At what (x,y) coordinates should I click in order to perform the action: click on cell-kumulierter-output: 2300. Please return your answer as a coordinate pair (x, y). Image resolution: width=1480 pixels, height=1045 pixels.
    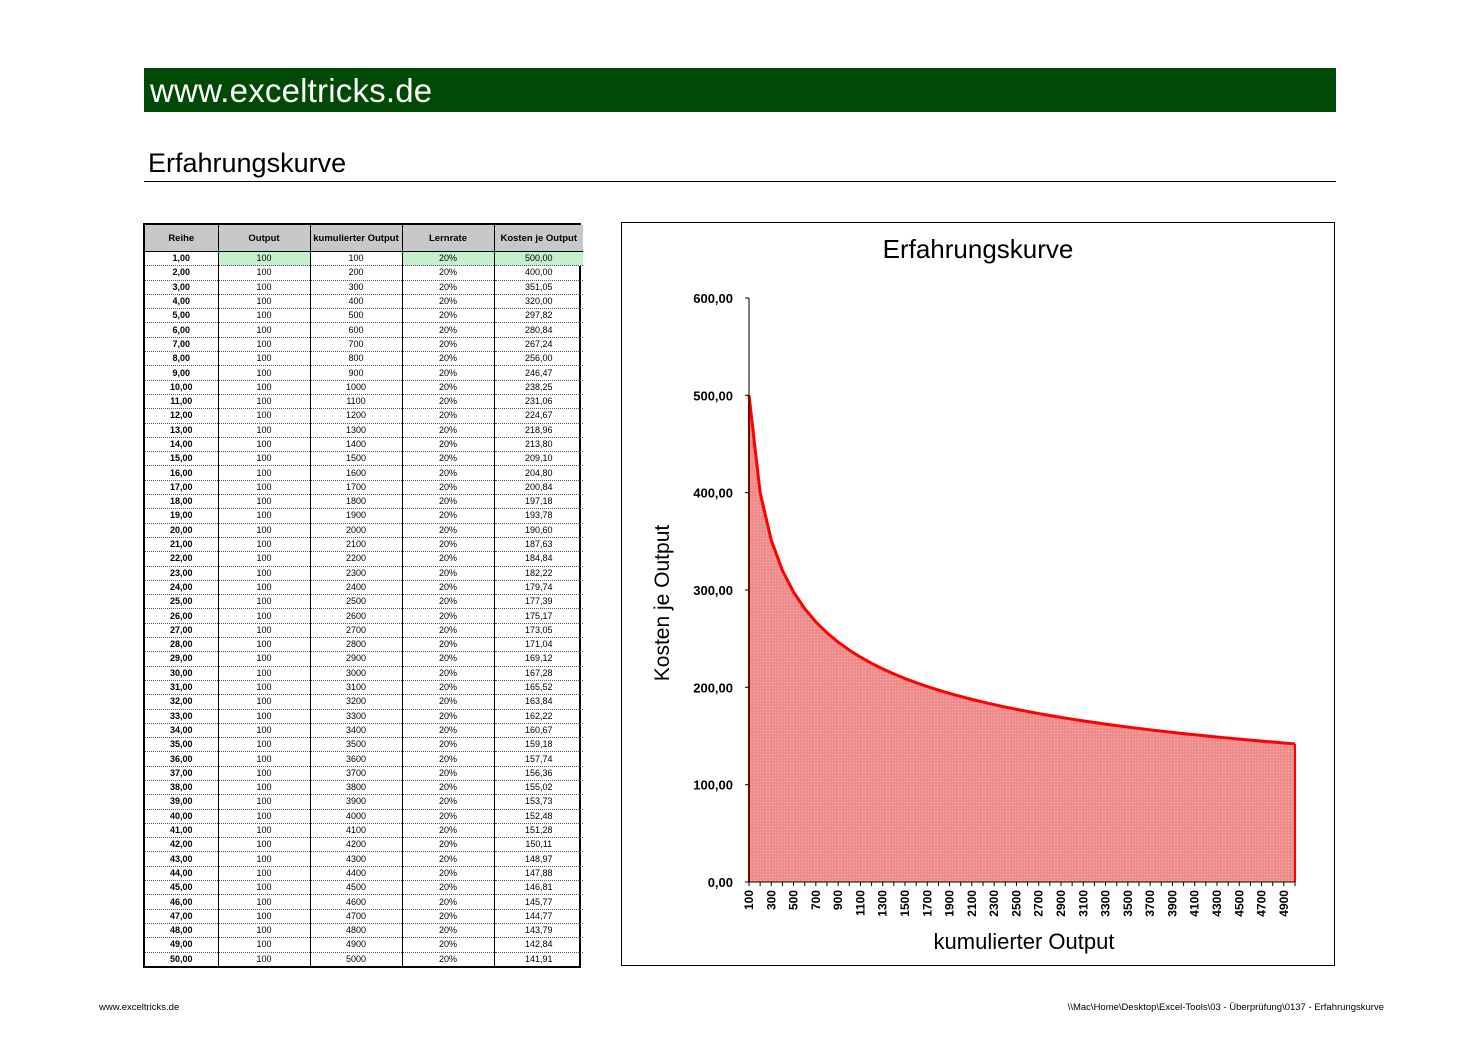
    Looking at the image, I should click on (356, 573).